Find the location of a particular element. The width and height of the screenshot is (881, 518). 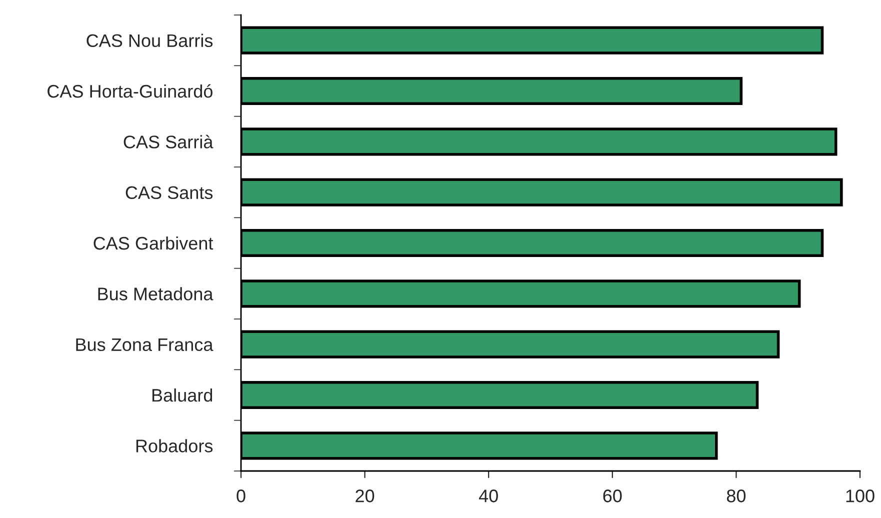

y-tick-label: Bus Metadona is located at coordinates (156, 293).